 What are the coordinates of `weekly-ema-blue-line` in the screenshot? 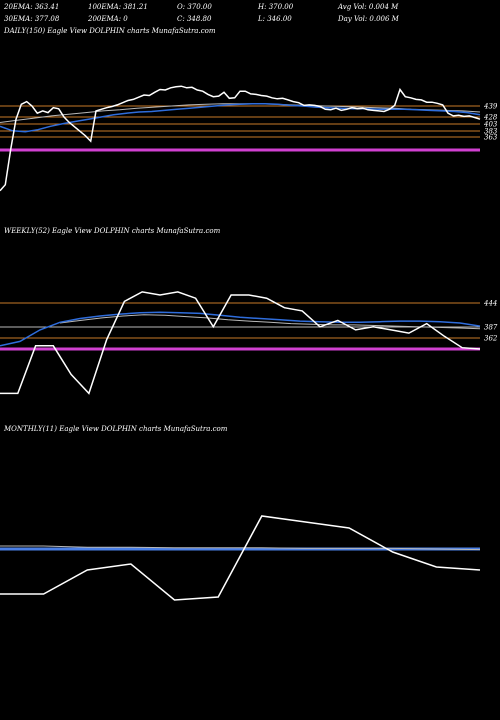 It's located at (240, 329).